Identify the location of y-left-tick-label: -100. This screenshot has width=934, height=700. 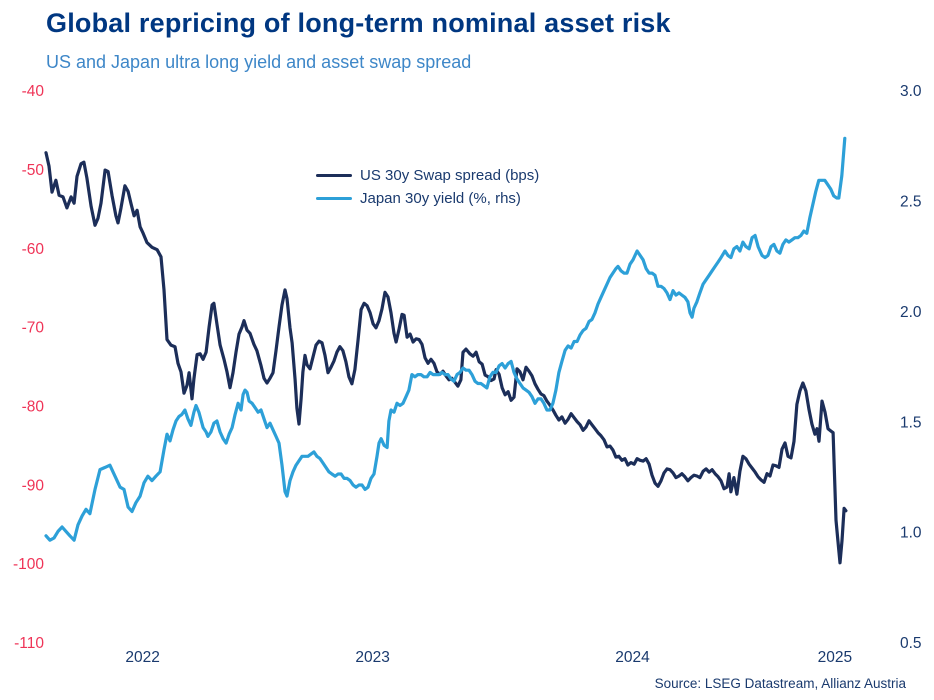
(28, 564).